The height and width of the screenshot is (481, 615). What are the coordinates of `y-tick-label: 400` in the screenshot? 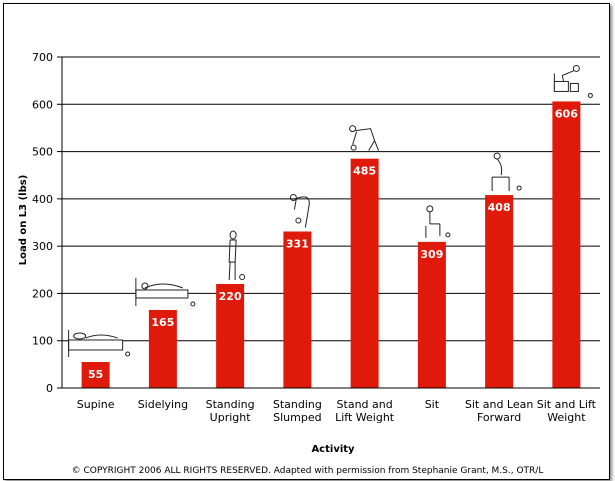 It's located at (42, 199).